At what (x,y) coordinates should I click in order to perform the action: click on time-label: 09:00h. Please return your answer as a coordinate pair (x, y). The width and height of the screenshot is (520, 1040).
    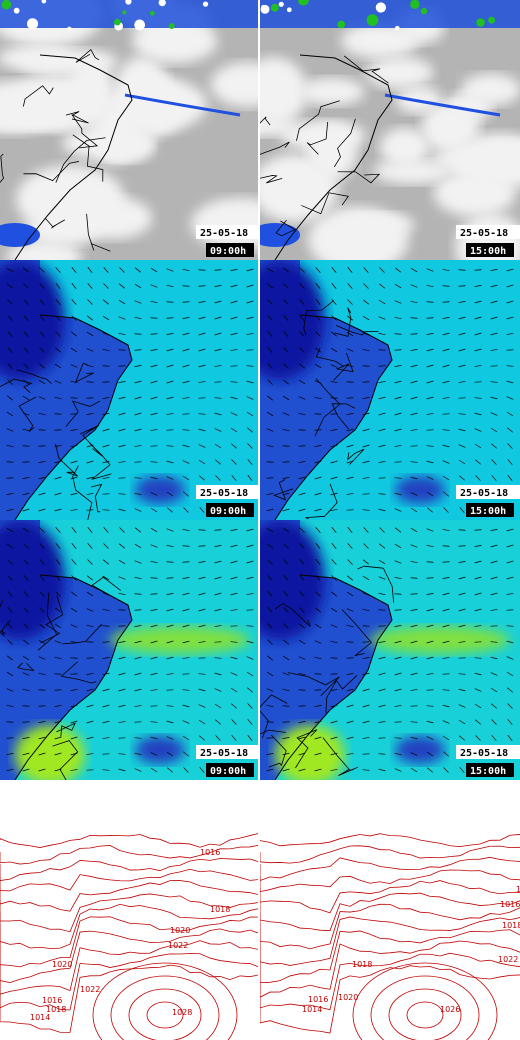
    Looking at the image, I should click on (228, 511).